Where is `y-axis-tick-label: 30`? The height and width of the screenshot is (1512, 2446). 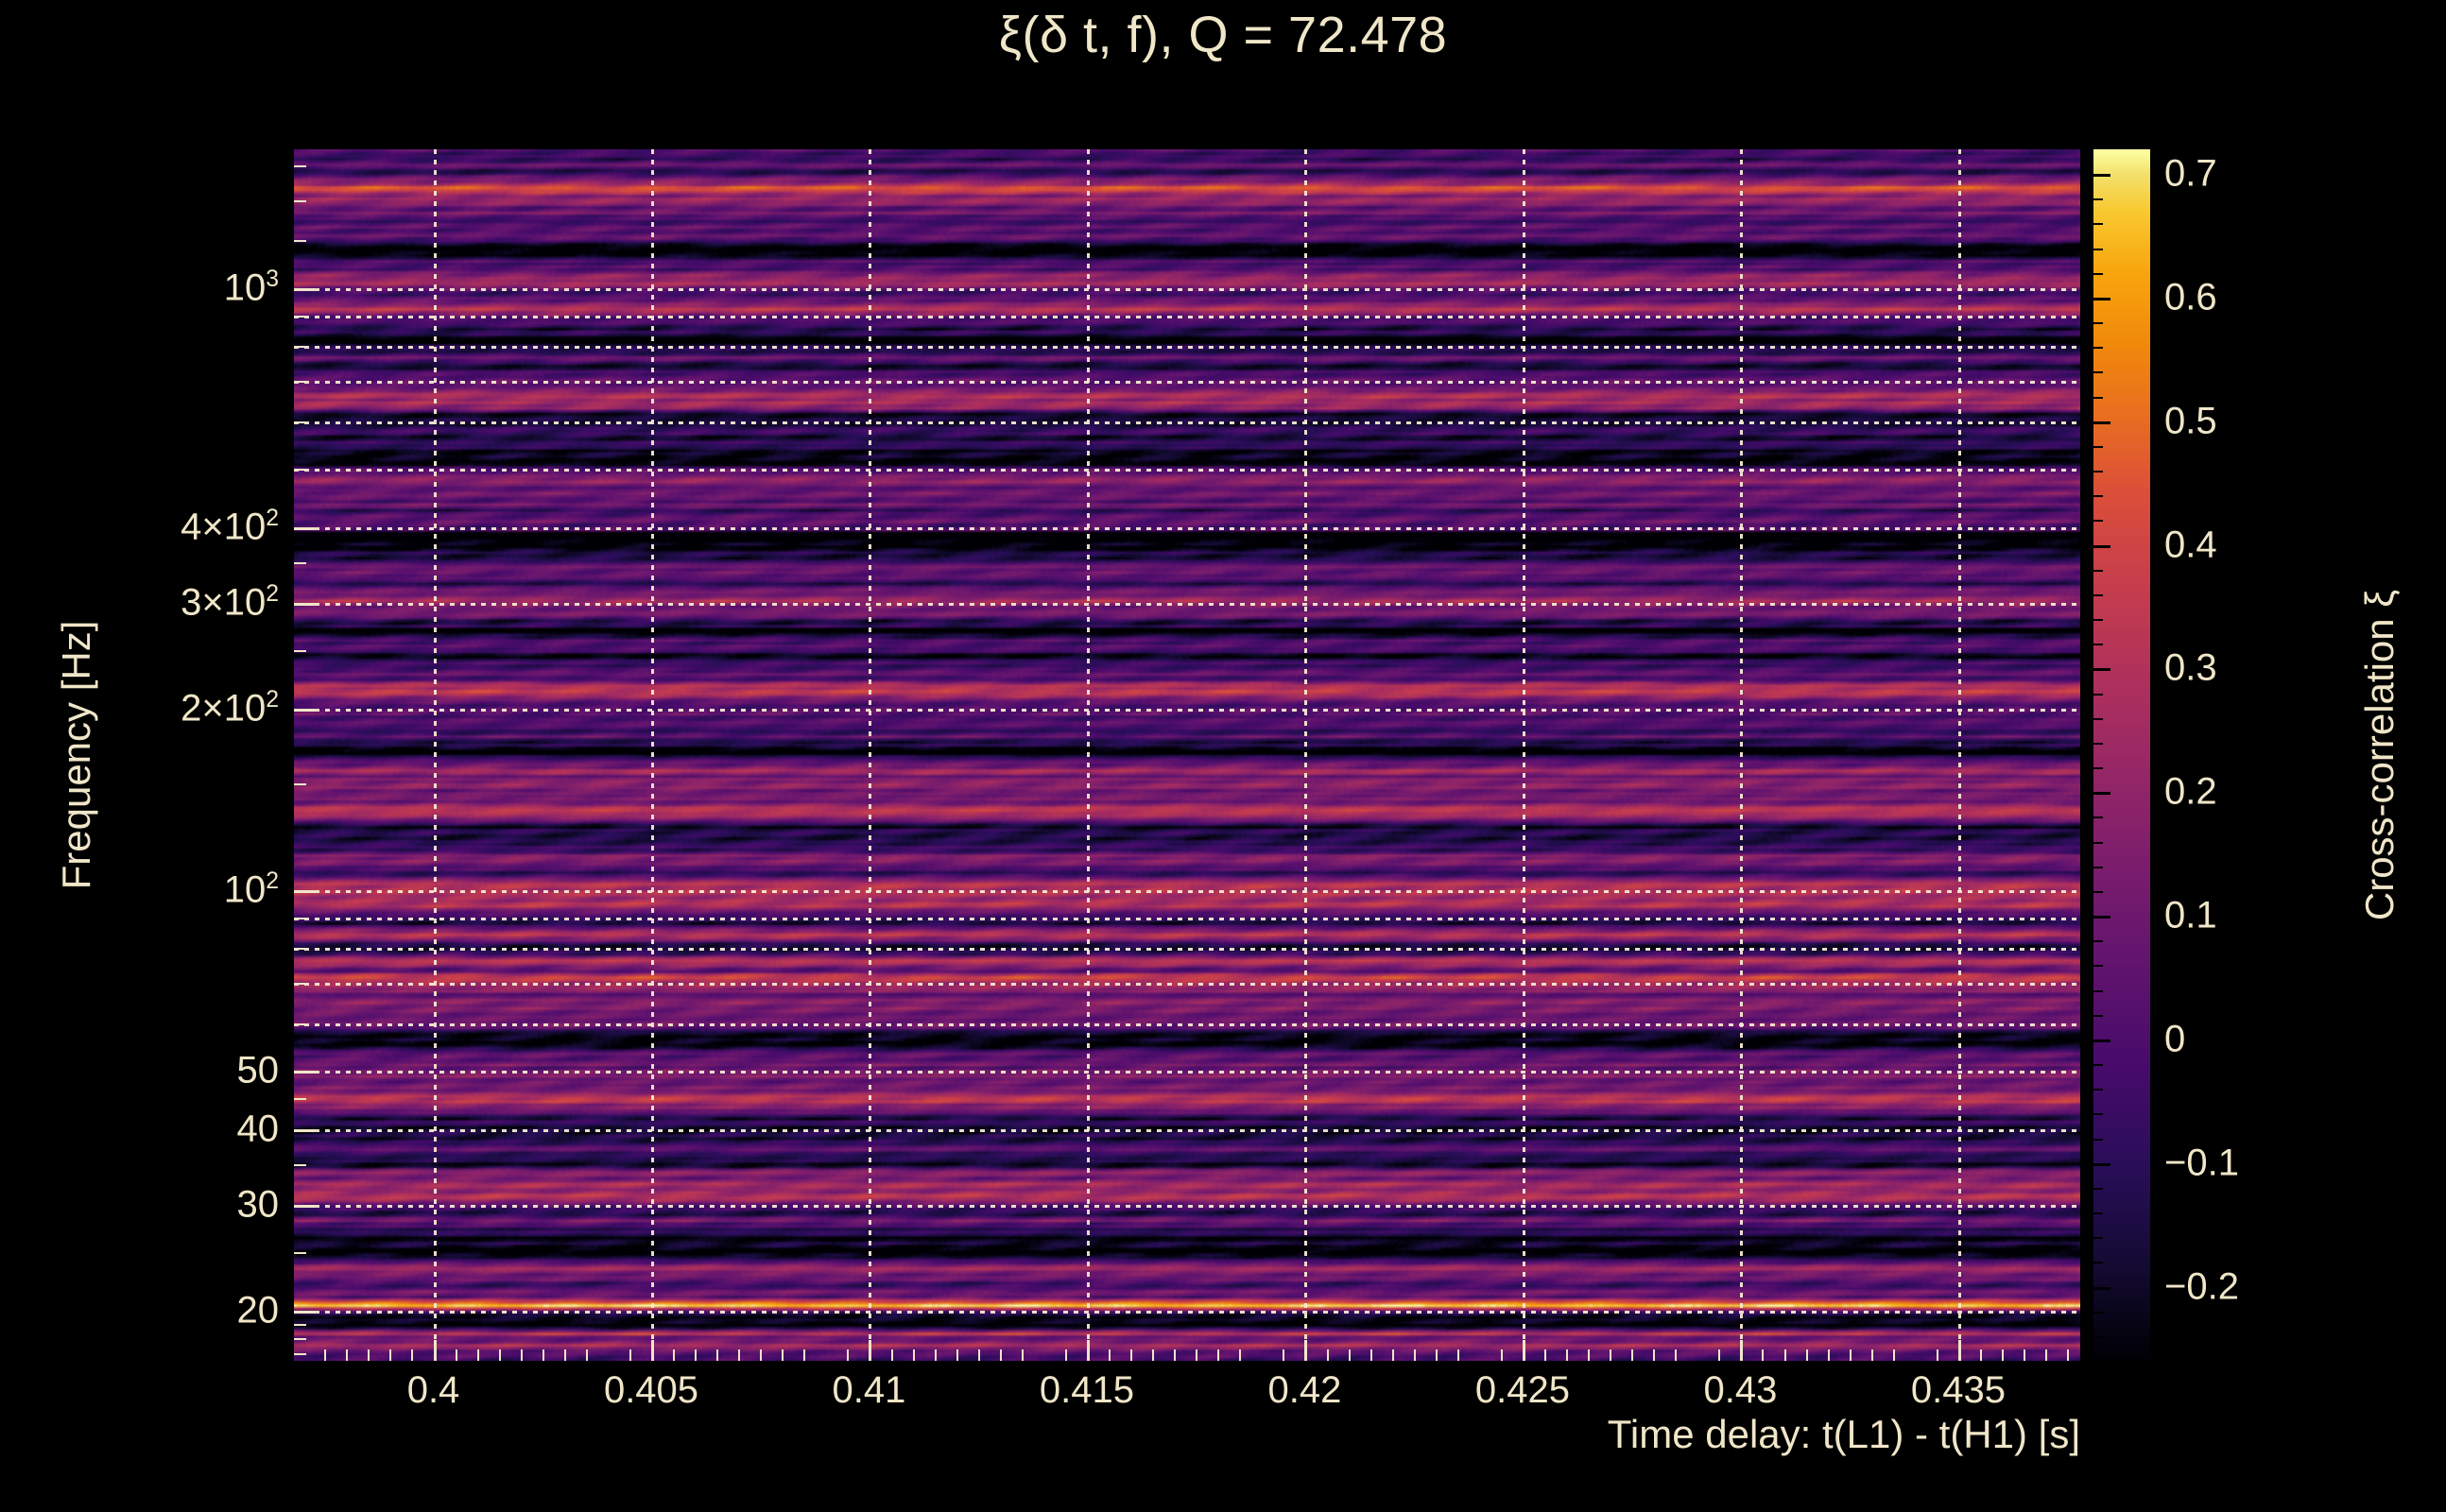
y-axis-tick-label: 30 is located at coordinates (258, 1204).